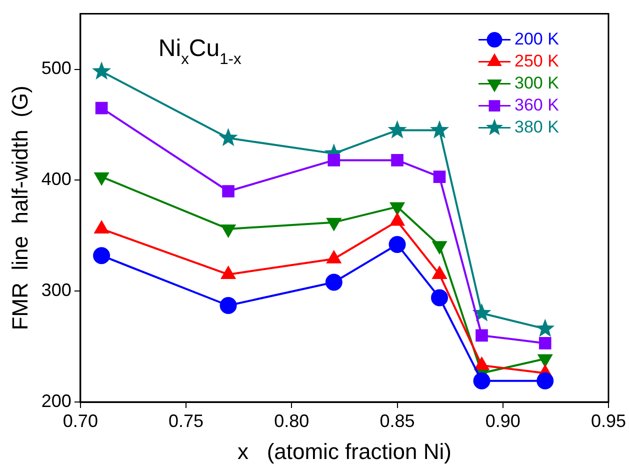 Image resolution: width=629 pixels, height=474 pixels. What do you see at coordinates (56, 290) in the screenshot?
I see `y-tick-label: 300` at bounding box center [56, 290].